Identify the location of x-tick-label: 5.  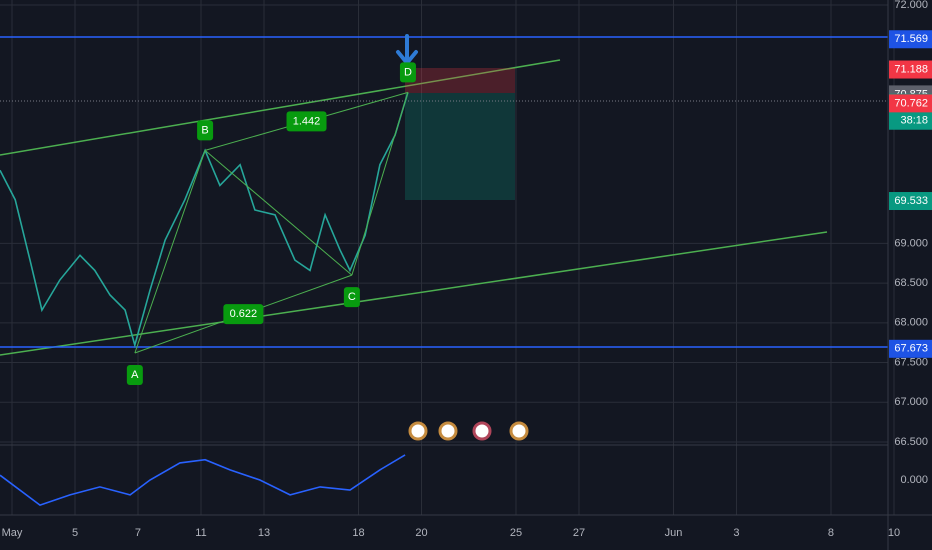
(75, 533).